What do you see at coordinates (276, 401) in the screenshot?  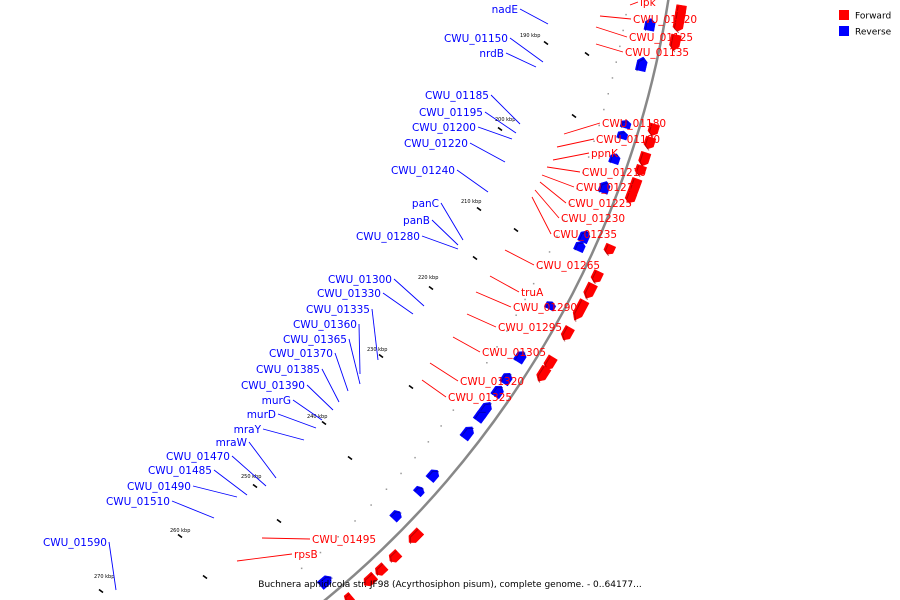 I see `reverse-gene-label-murg: murG` at bounding box center [276, 401].